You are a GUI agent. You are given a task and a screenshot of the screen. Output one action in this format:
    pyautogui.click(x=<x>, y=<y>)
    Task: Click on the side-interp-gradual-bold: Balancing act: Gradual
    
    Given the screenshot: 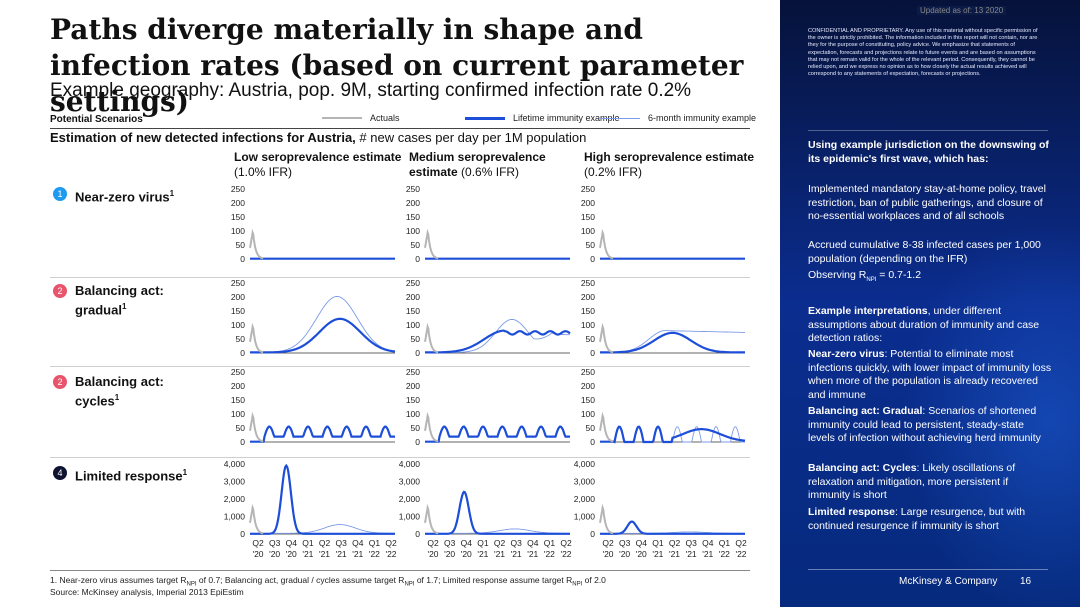 What is the action you would take?
    pyautogui.click(x=865, y=411)
    